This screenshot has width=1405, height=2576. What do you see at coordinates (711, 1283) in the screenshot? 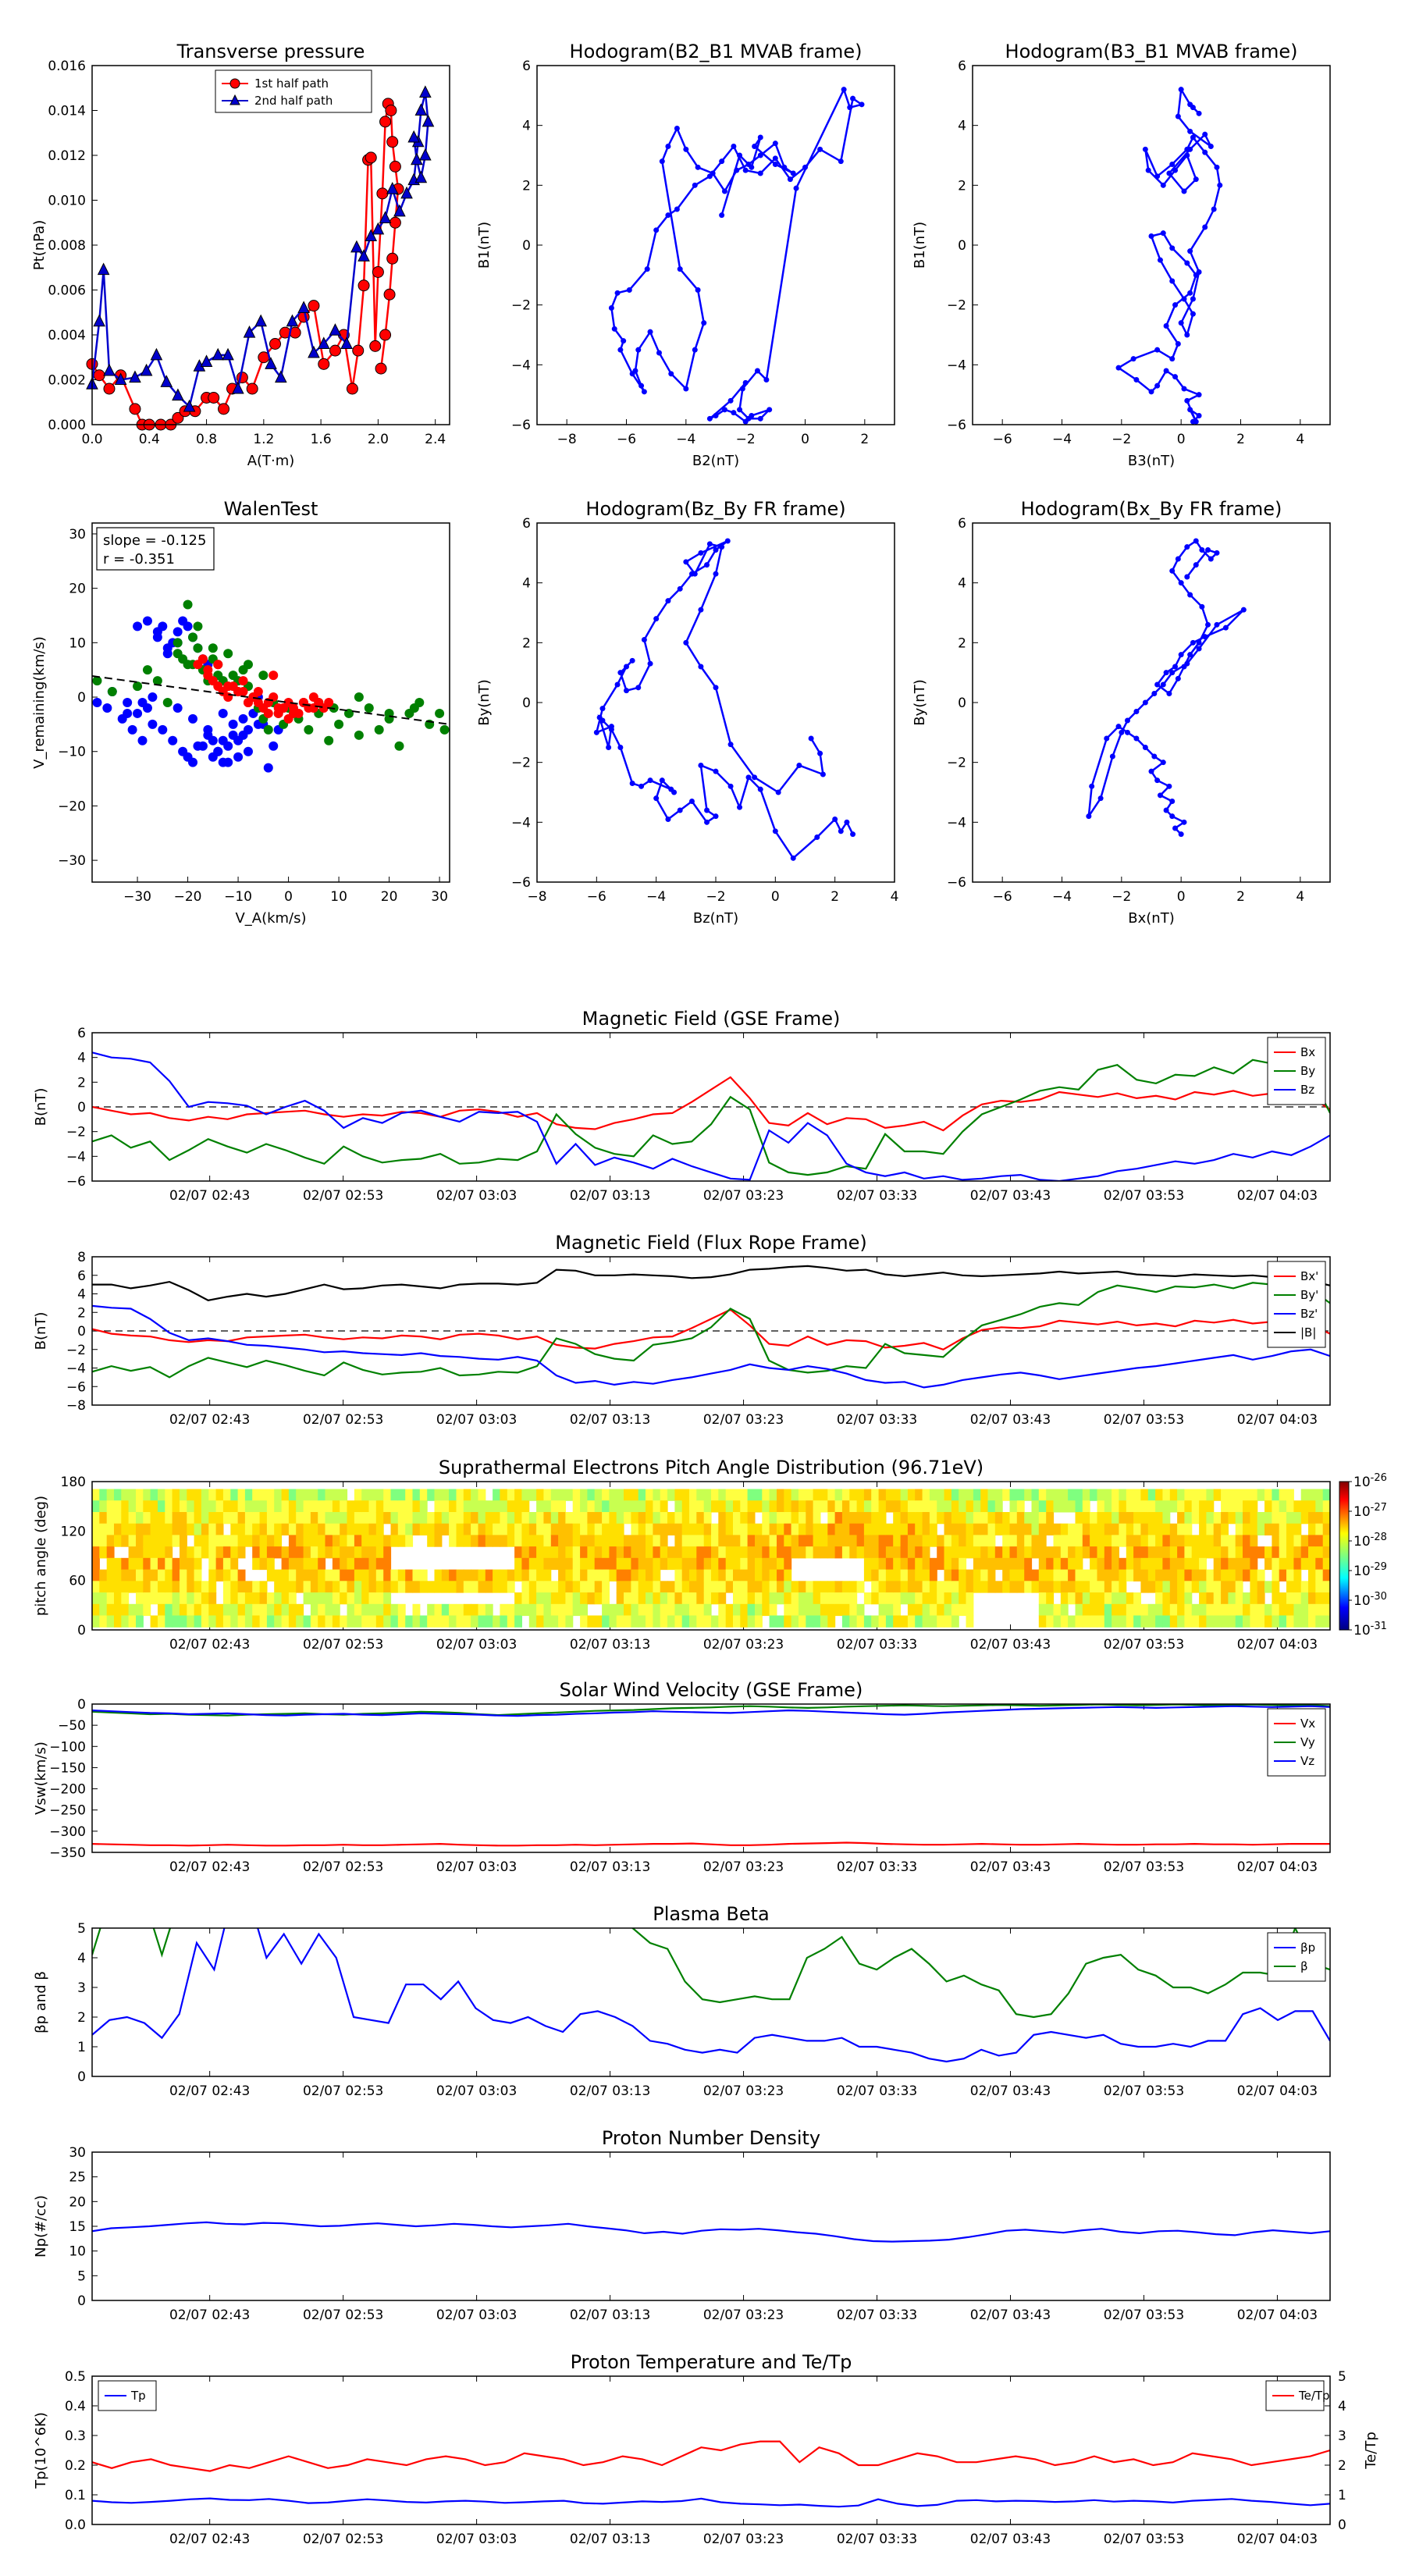
I see `series-line` at bounding box center [711, 1283].